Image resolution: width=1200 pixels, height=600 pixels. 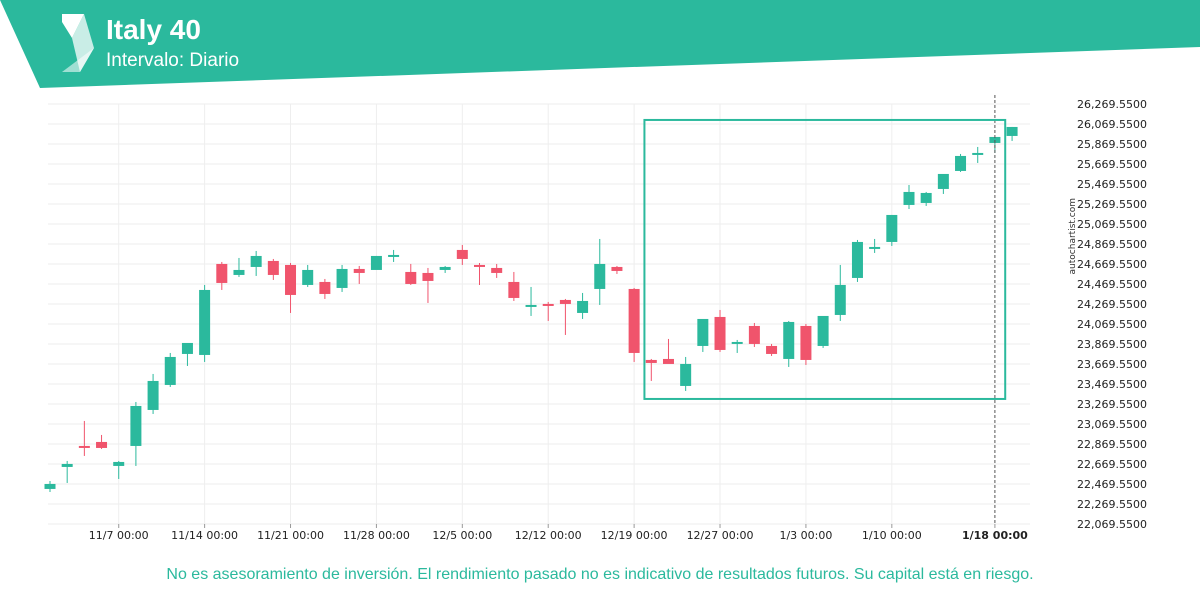 What do you see at coordinates (1112, 104) in the screenshot?
I see `y-tick-label: 26,269.5500` at bounding box center [1112, 104].